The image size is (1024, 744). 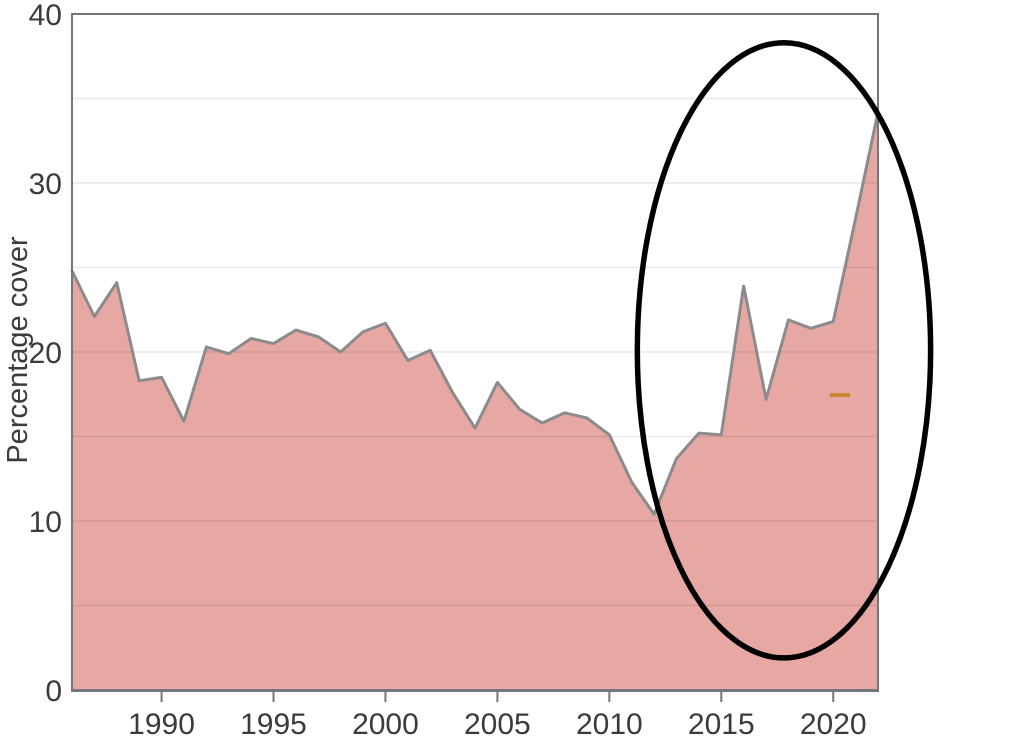 I want to click on x-tick-label: 2005, so click(x=497, y=724).